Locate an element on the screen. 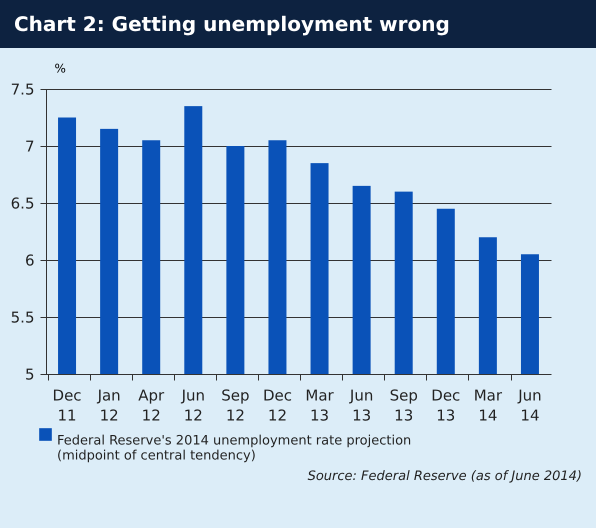 The height and width of the screenshot is (528, 596). y-tick-label: 5.5 is located at coordinates (22, 317).